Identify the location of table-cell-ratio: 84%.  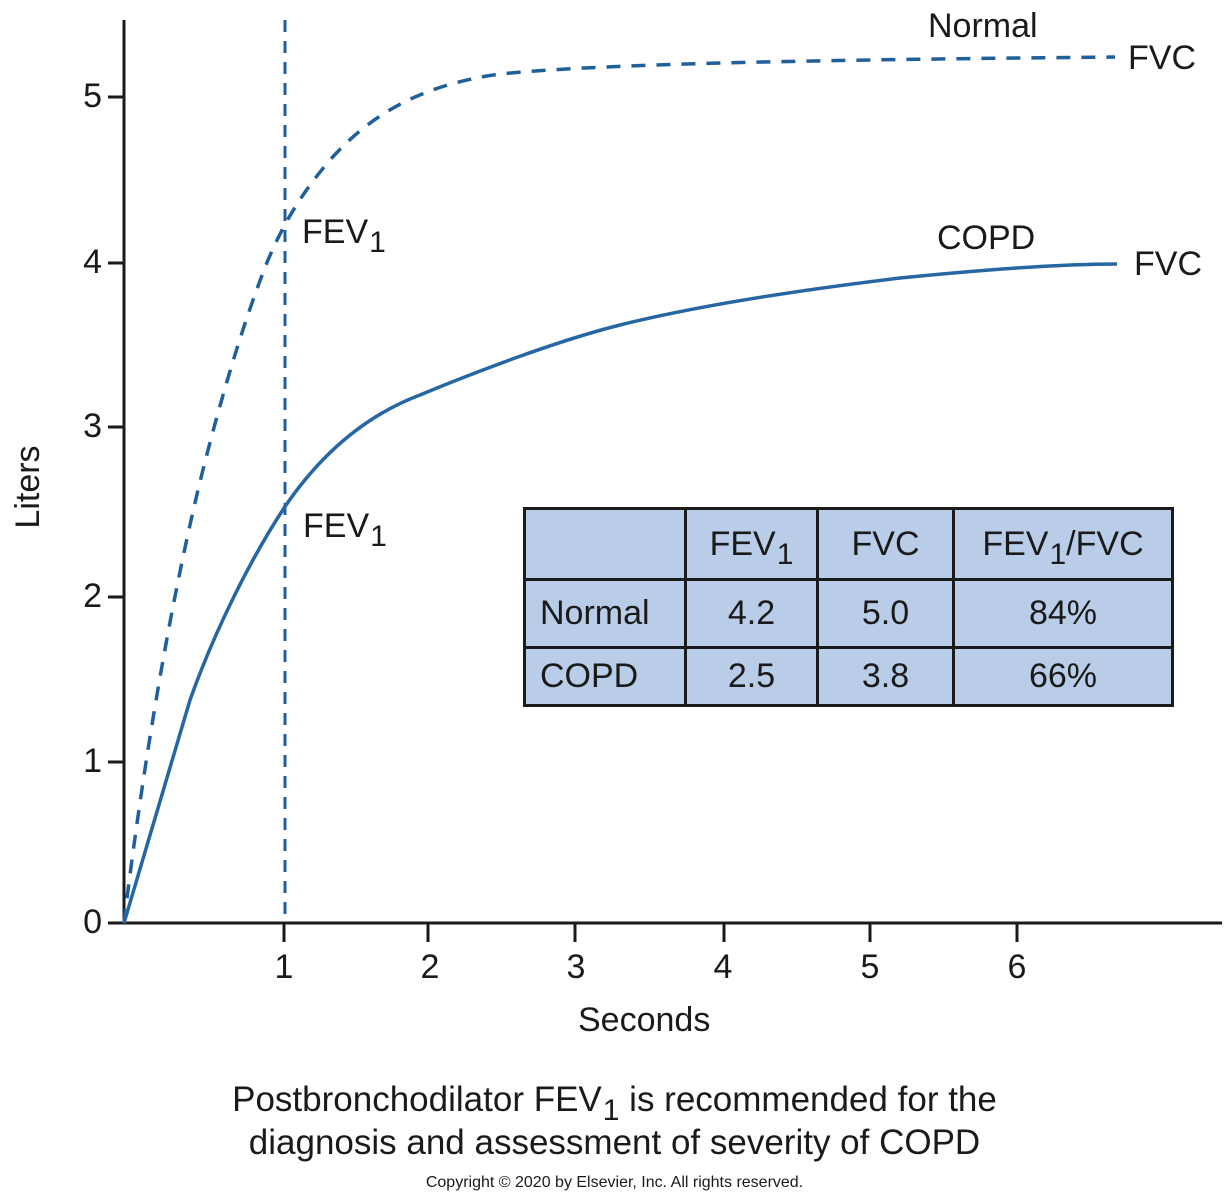
(1063, 613).